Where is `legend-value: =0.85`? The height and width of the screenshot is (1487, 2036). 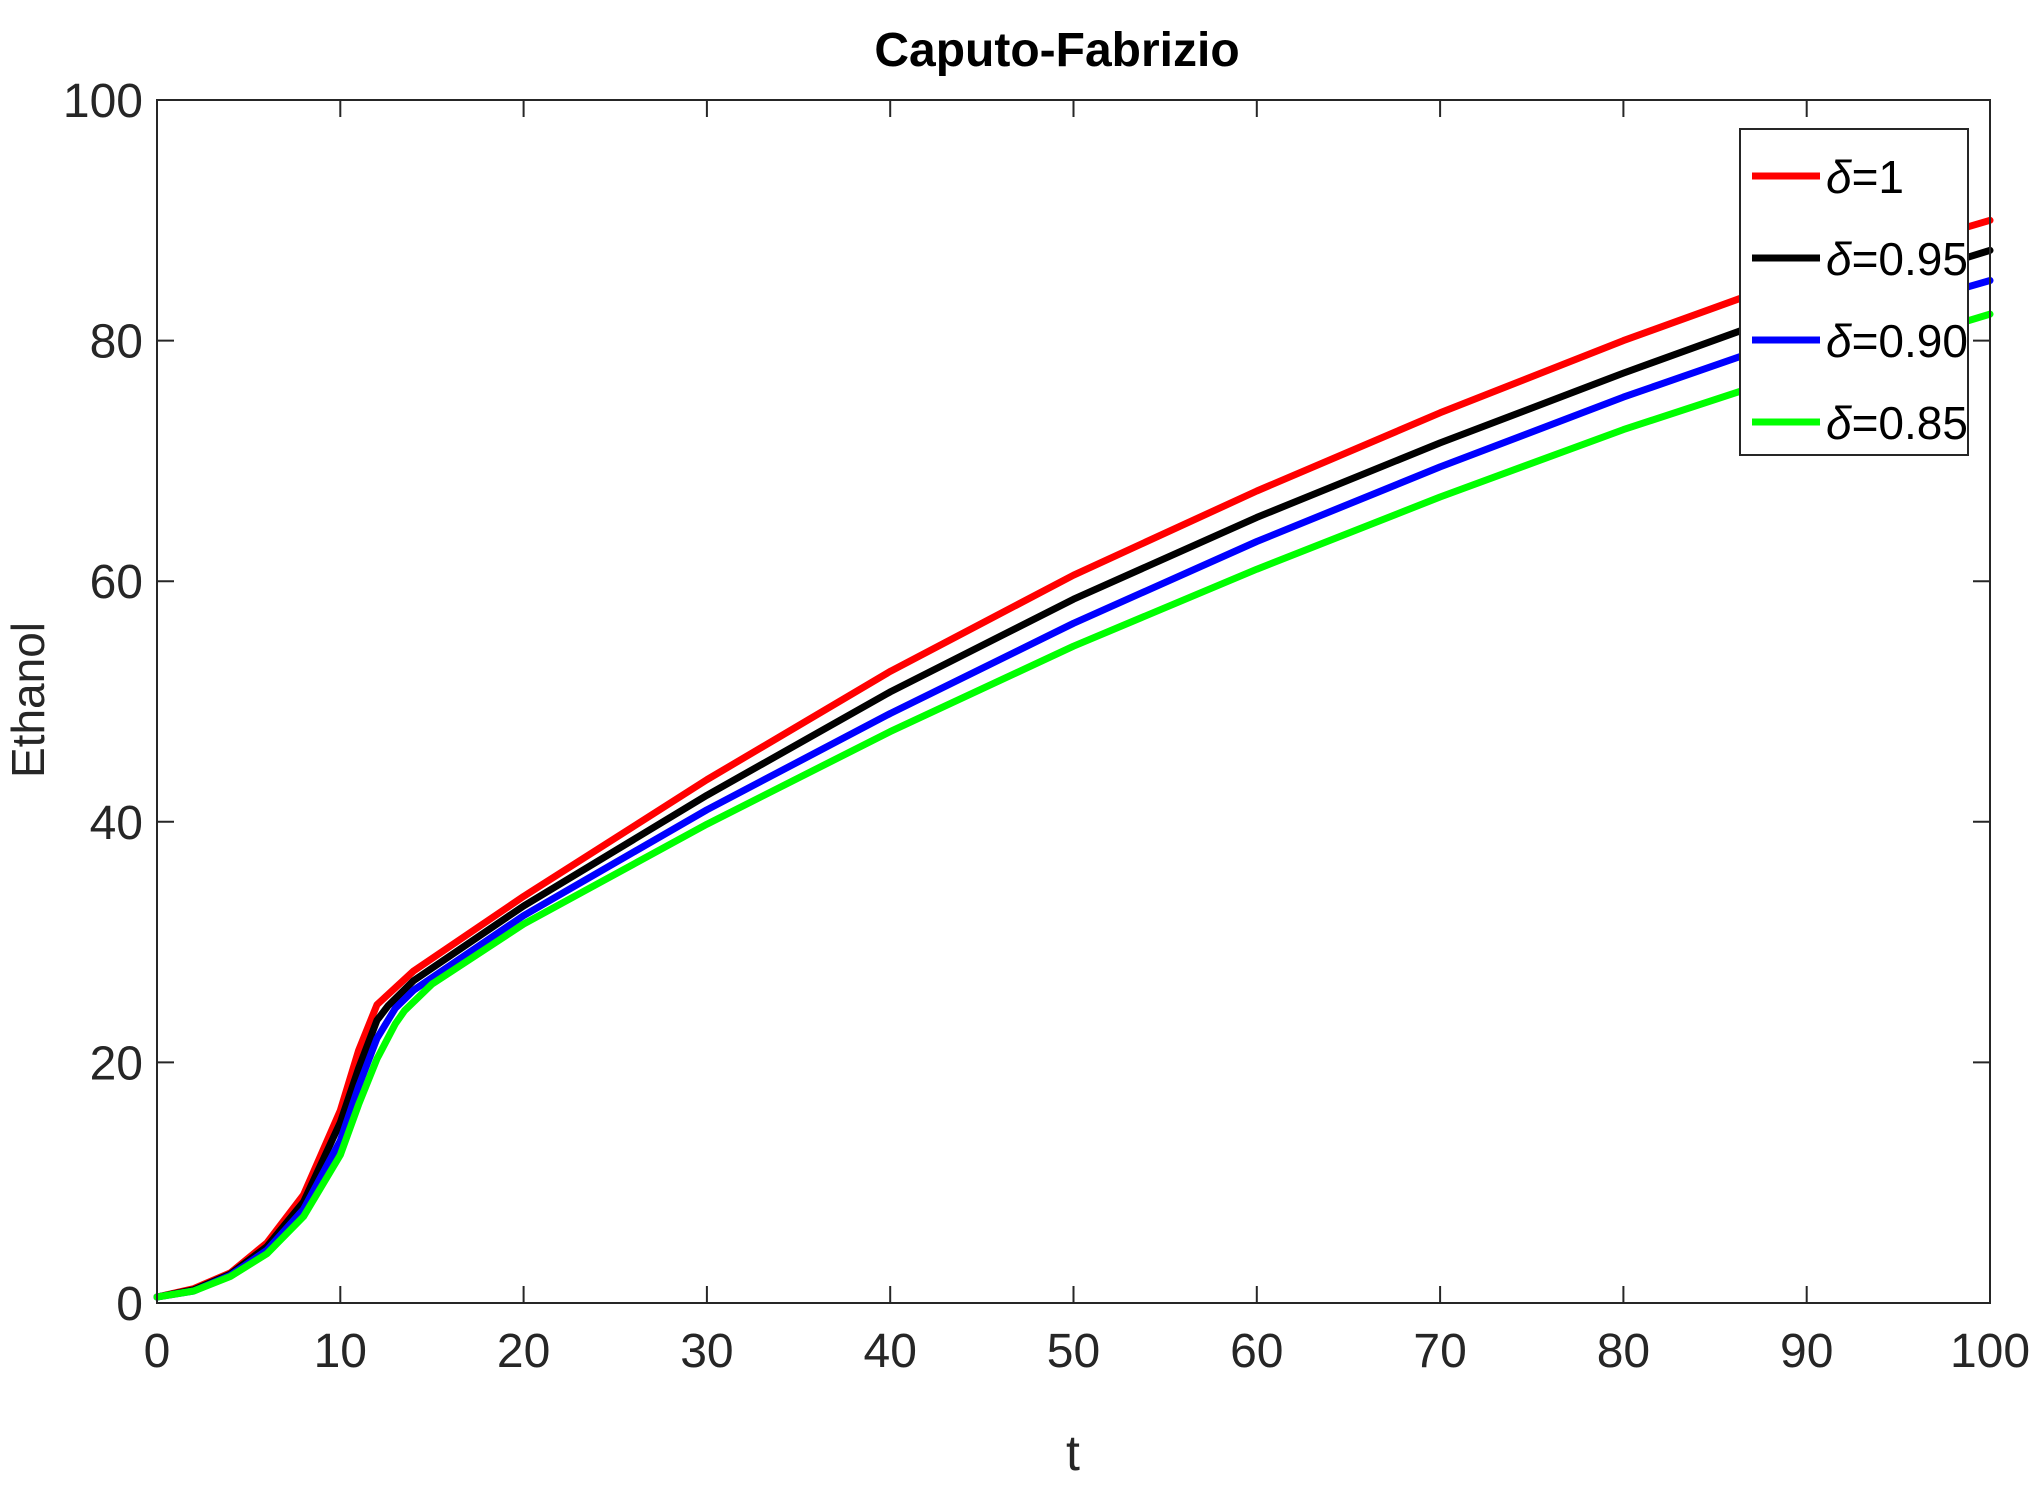
legend-value: =0.85 is located at coordinates (1910, 423).